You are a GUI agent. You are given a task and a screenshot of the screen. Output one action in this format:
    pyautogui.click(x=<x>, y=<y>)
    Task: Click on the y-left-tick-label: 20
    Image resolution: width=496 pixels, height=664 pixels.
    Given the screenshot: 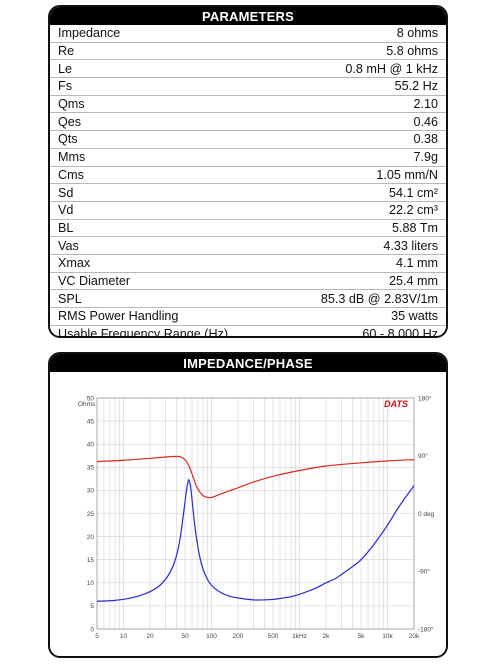 What is the action you would take?
    pyautogui.click(x=91, y=537)
    